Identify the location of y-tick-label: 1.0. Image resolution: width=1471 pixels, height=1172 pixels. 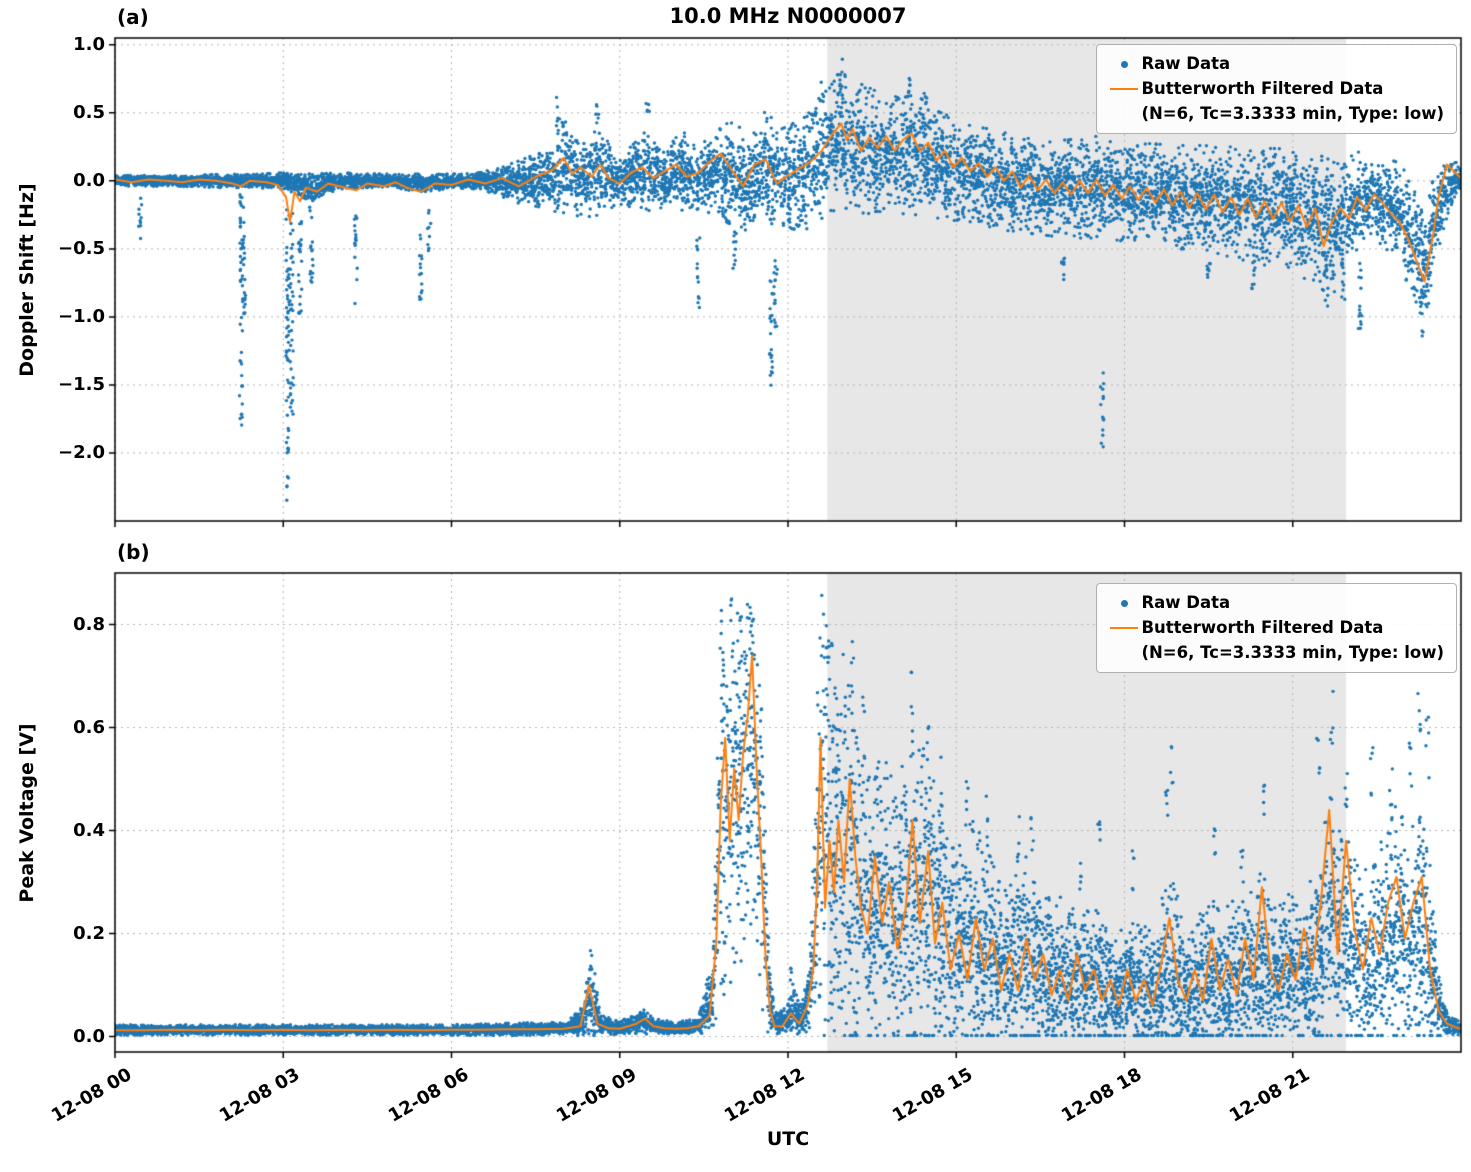
(89, 44).